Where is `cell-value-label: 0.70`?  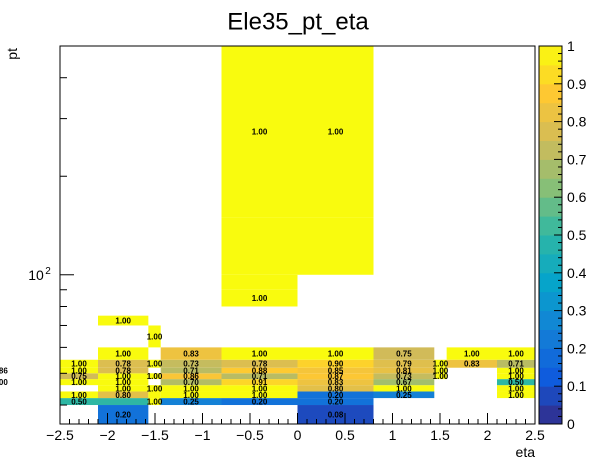 cell-value-label: 0.70 is located at coordinates (191, 382).